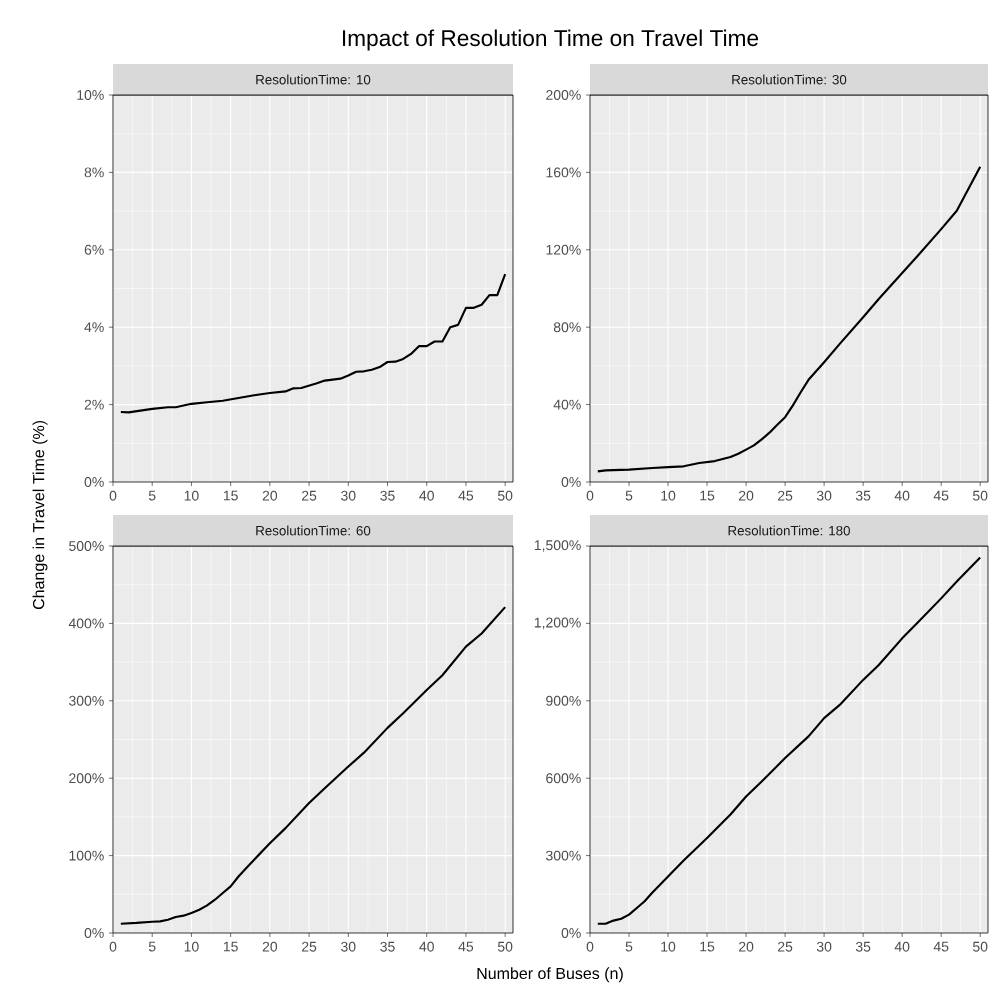 This screenshot has height=1005, width=1004. I want to click on y-tick-label: 160%, so click(563, 172).